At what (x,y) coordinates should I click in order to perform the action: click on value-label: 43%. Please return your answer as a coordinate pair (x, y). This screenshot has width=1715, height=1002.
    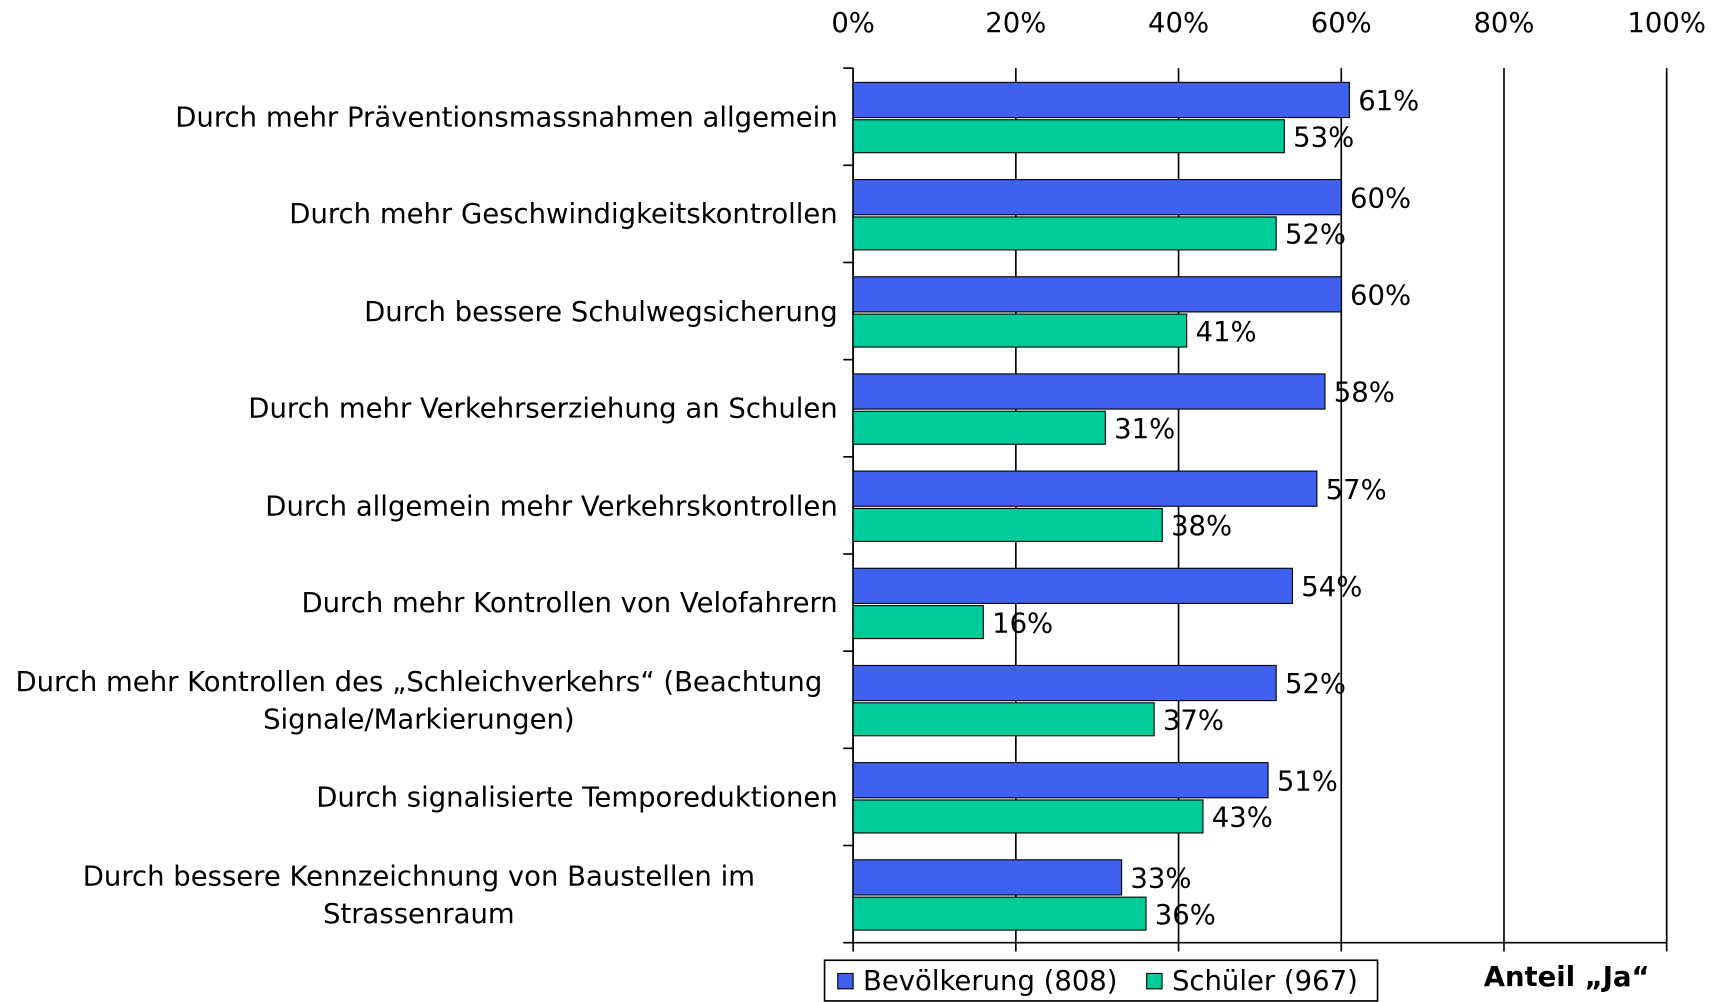
    Looking at the image, I should click on (1242, 818).